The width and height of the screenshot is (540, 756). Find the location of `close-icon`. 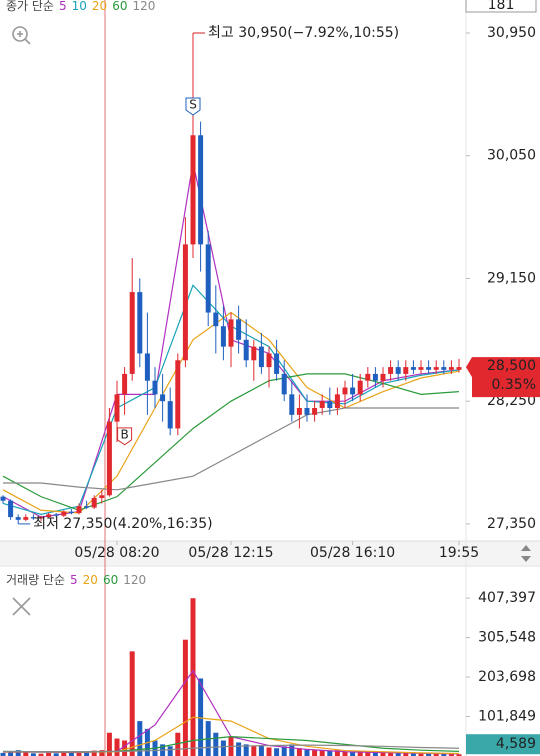

close-icon is located at coordinates (21, 606).